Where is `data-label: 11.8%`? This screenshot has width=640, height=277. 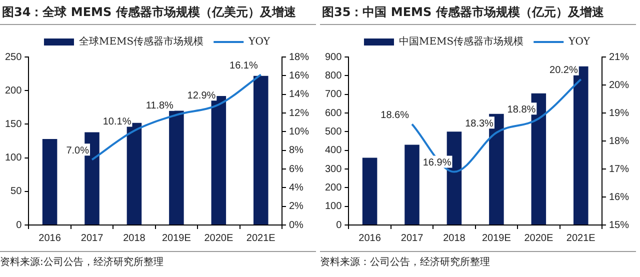 data-label: 11.8% is located at coordinates (160, 106).